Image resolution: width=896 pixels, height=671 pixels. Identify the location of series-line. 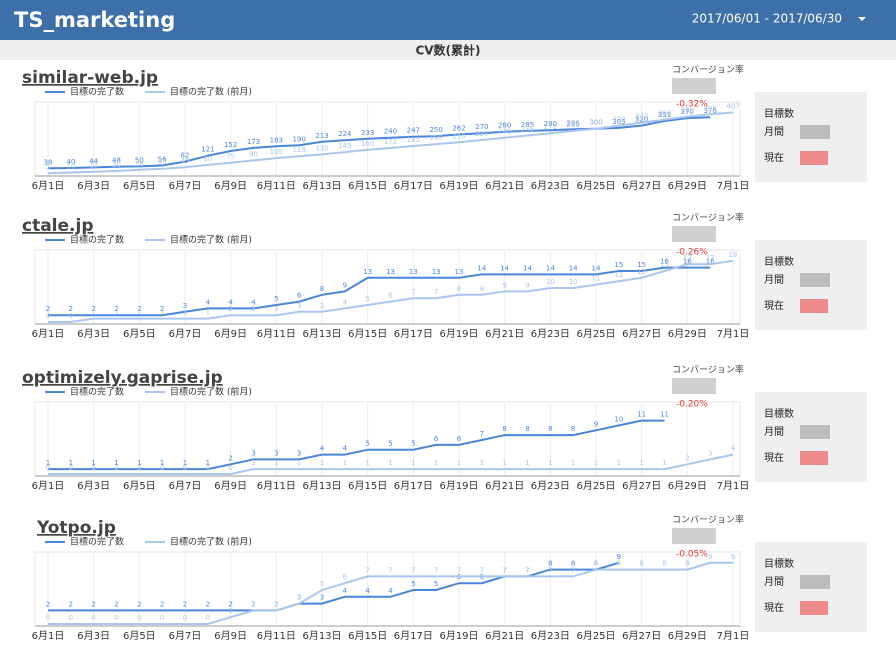
(390, 143).